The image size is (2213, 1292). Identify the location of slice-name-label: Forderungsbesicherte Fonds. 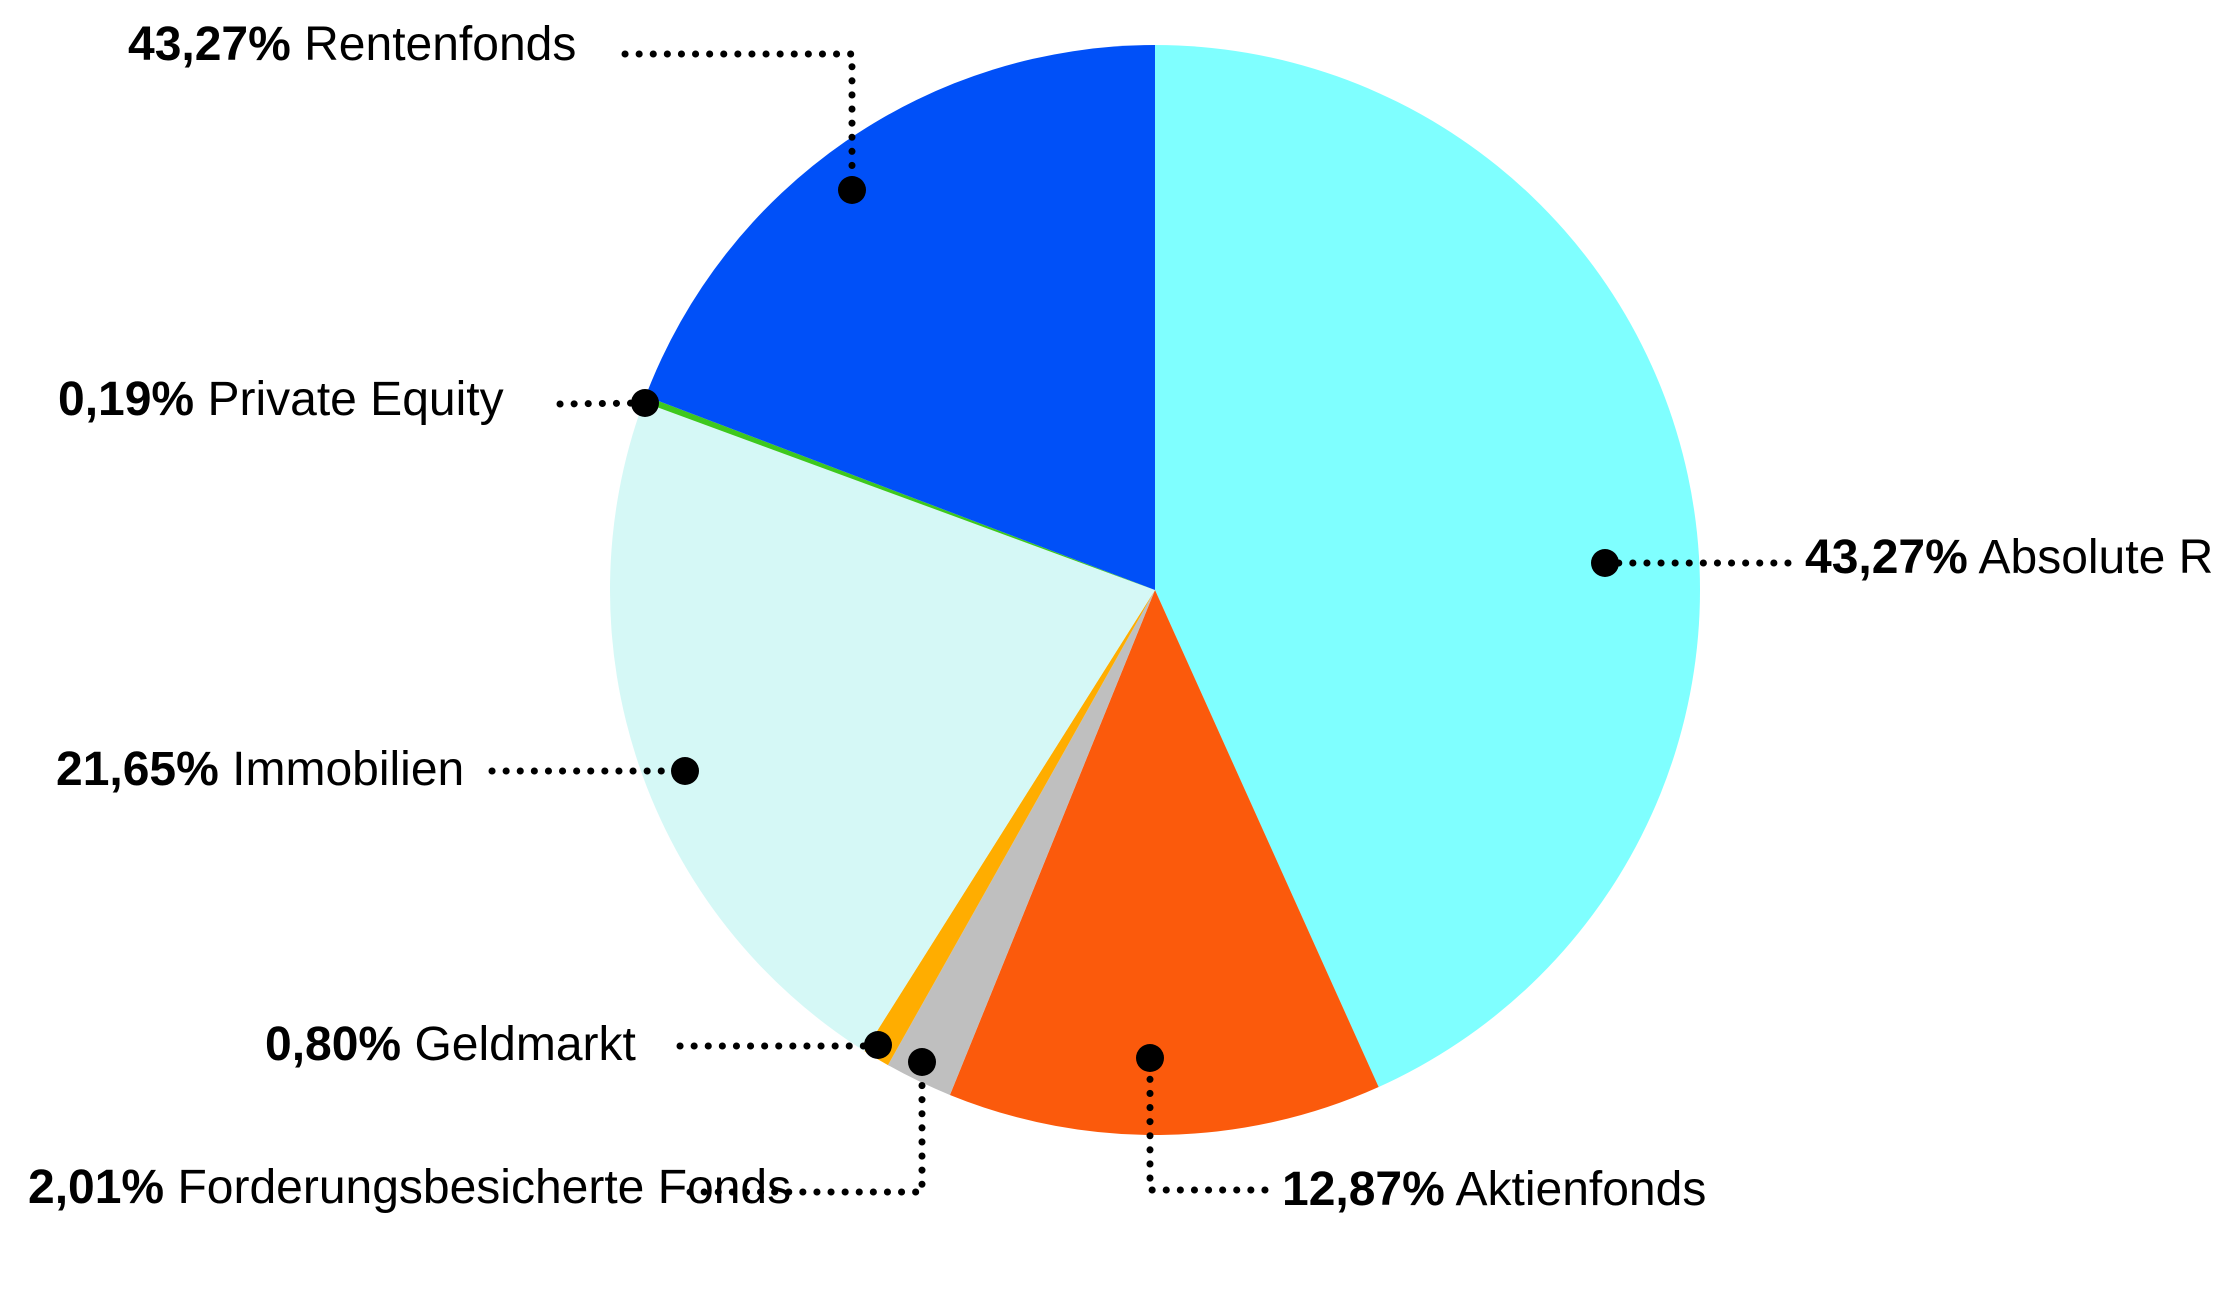
(484, 1187).